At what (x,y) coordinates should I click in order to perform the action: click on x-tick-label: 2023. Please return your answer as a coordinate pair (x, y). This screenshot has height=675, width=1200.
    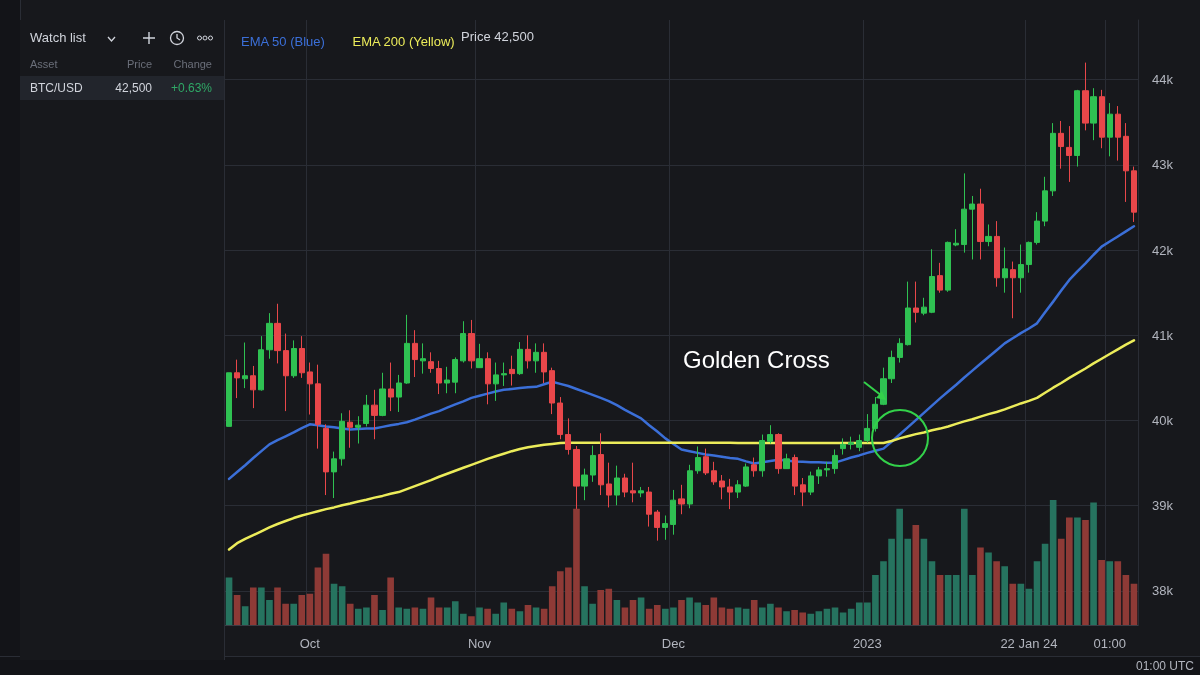
    Looking at the image, I should click on (867, 643).